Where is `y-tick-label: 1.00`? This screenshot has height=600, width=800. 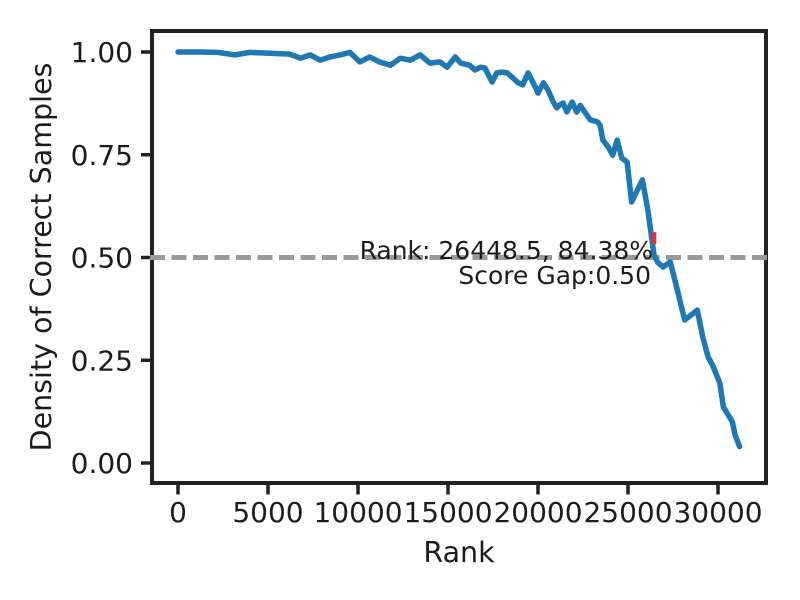 y-tick-label: 1.00 is located at coordinates (102, 52).